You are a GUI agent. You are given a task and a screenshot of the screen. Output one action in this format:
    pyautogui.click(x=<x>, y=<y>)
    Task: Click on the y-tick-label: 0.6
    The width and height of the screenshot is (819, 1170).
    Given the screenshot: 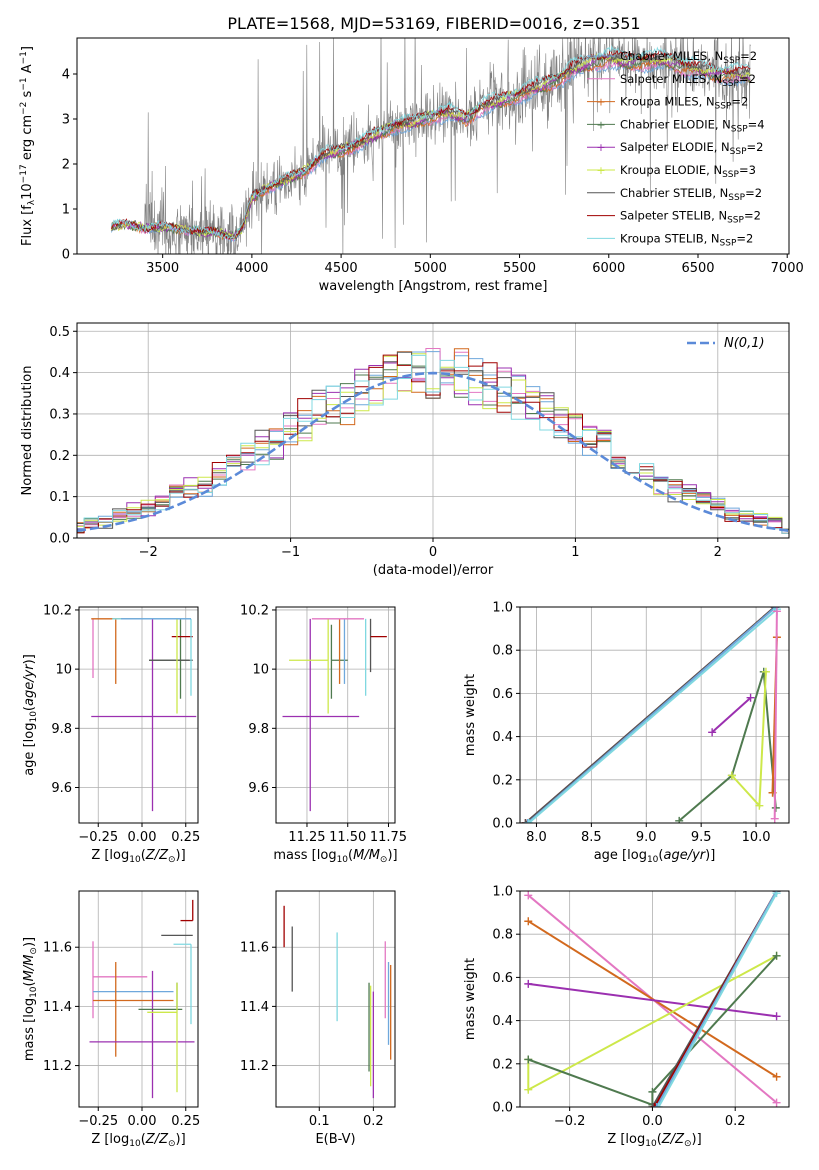 What is the action you would take?
    pyautogui.click(x=502, y=978)
    